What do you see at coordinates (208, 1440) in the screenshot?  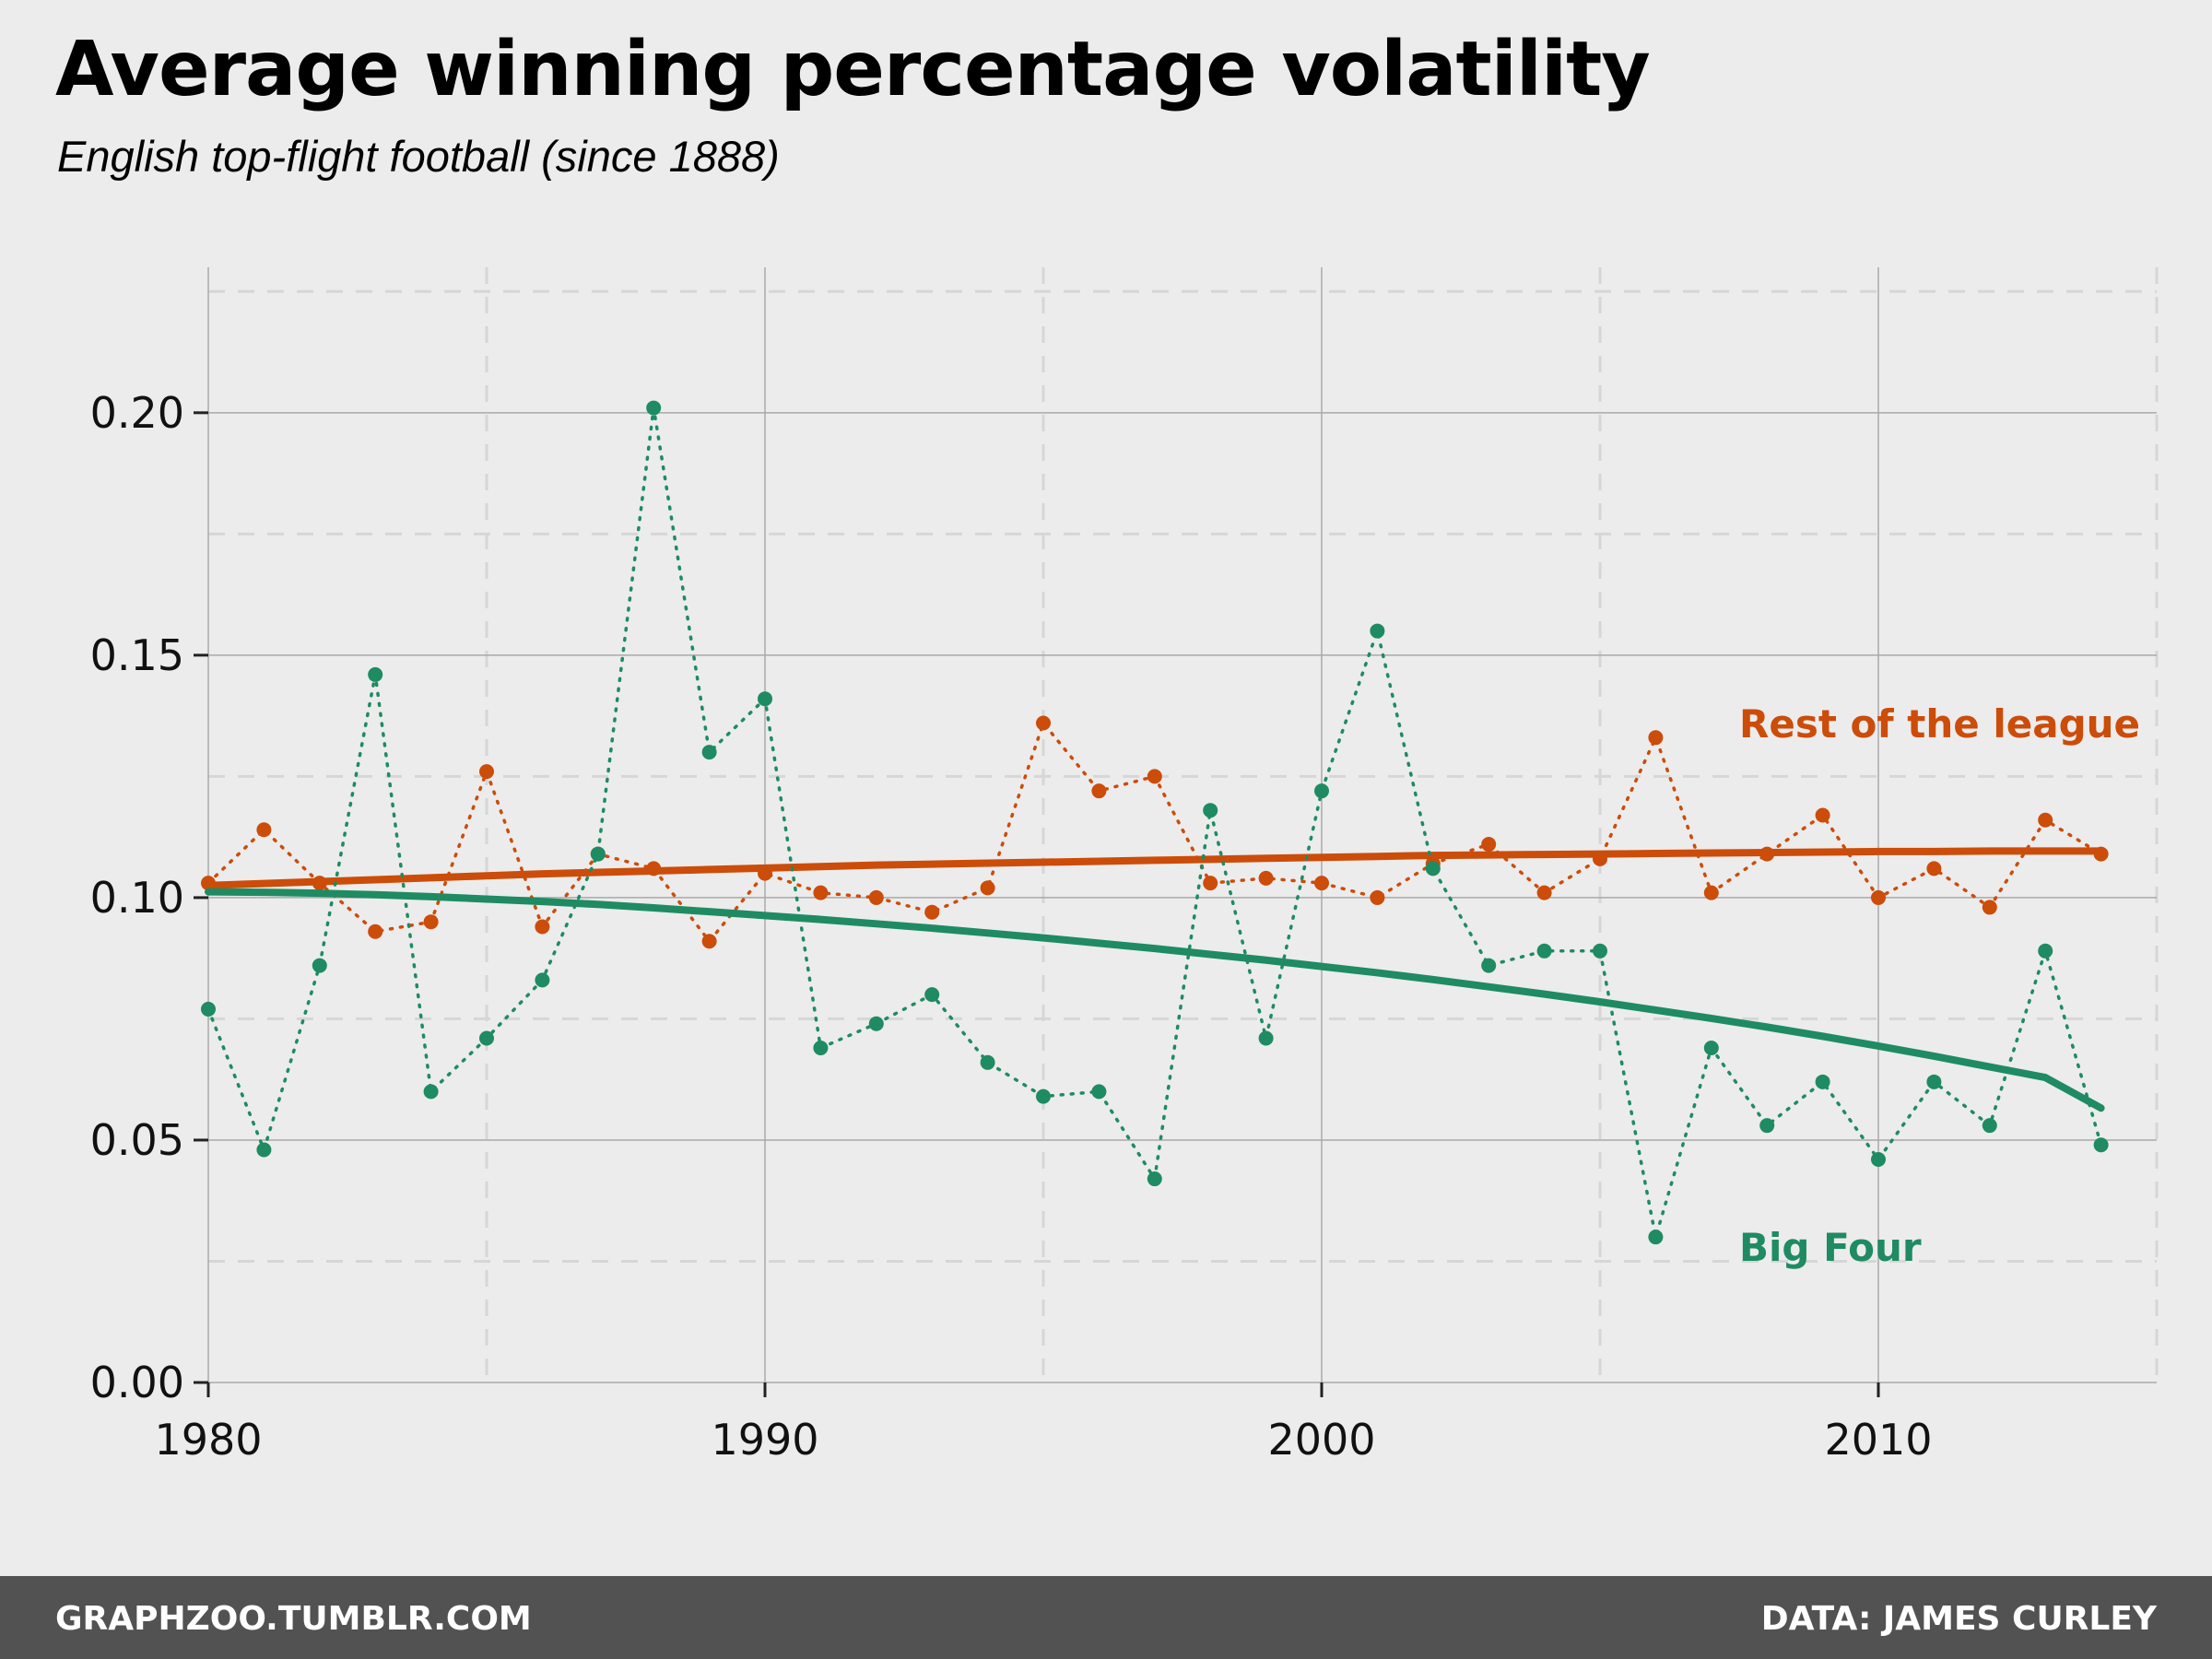 I see `x-tick-label: 1980` at bounding box center [208, 1440].